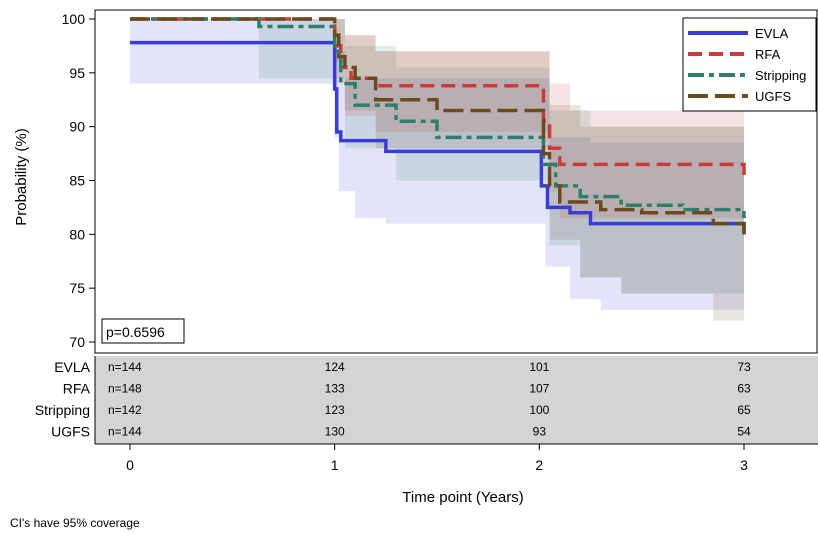 This screenshot has width=818, height=535. What do you see at coordinates (125, 389) in the screenshot?
I see `risk-cell: n=148` at bounding box center [125, 389].